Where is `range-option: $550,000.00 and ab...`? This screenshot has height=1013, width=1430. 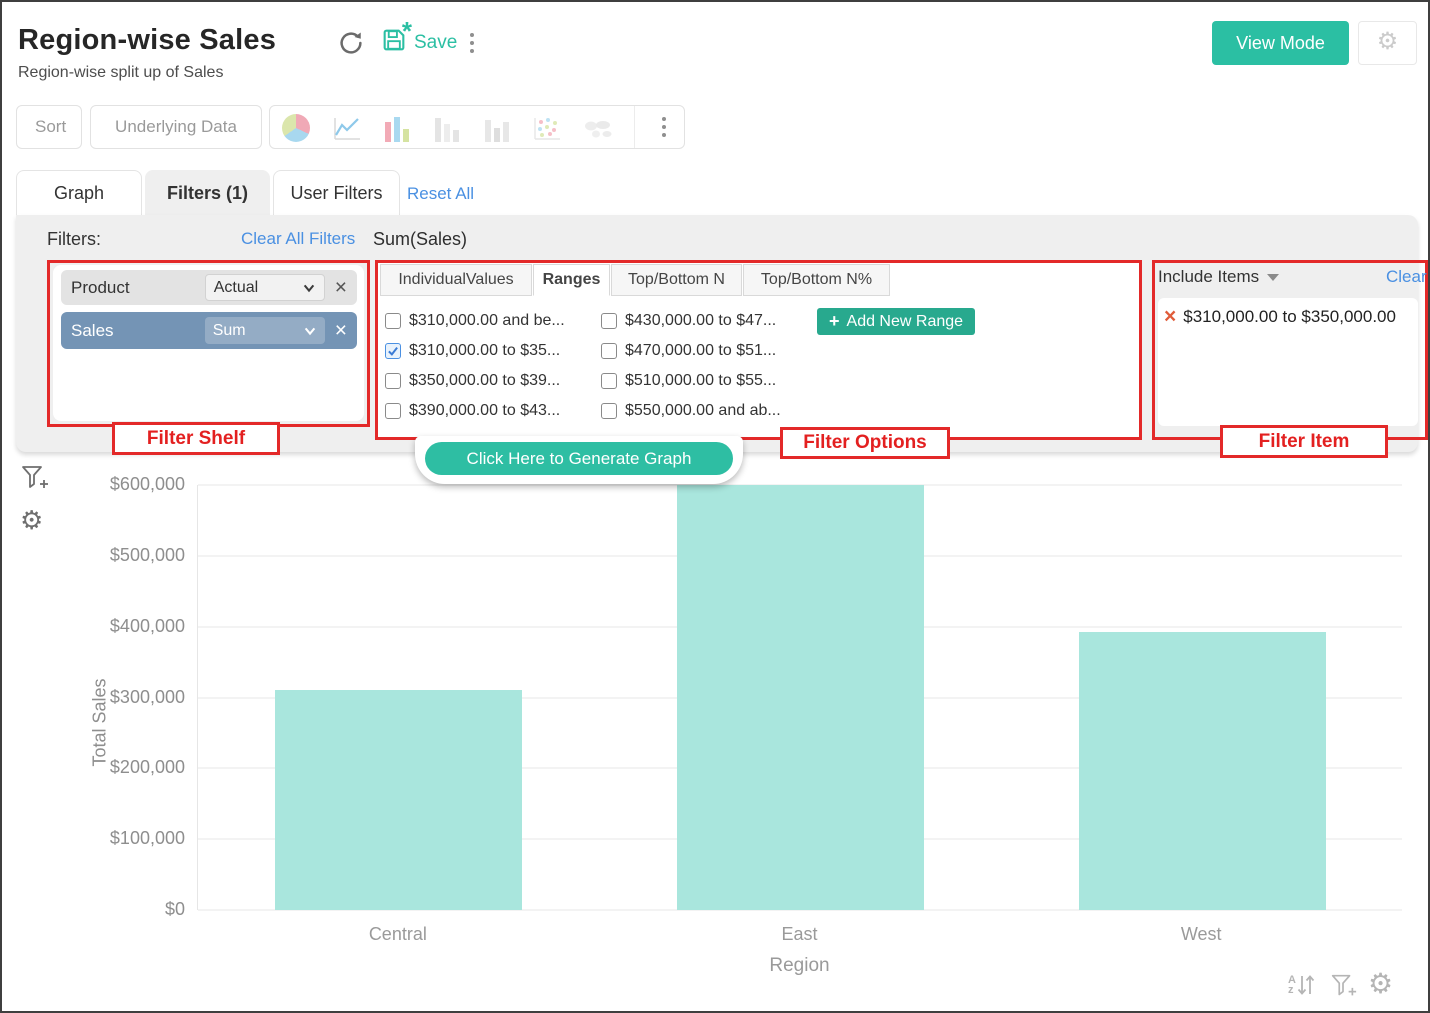
range-option: $550,000.00 and ab... is located at coordinates (716, 411).